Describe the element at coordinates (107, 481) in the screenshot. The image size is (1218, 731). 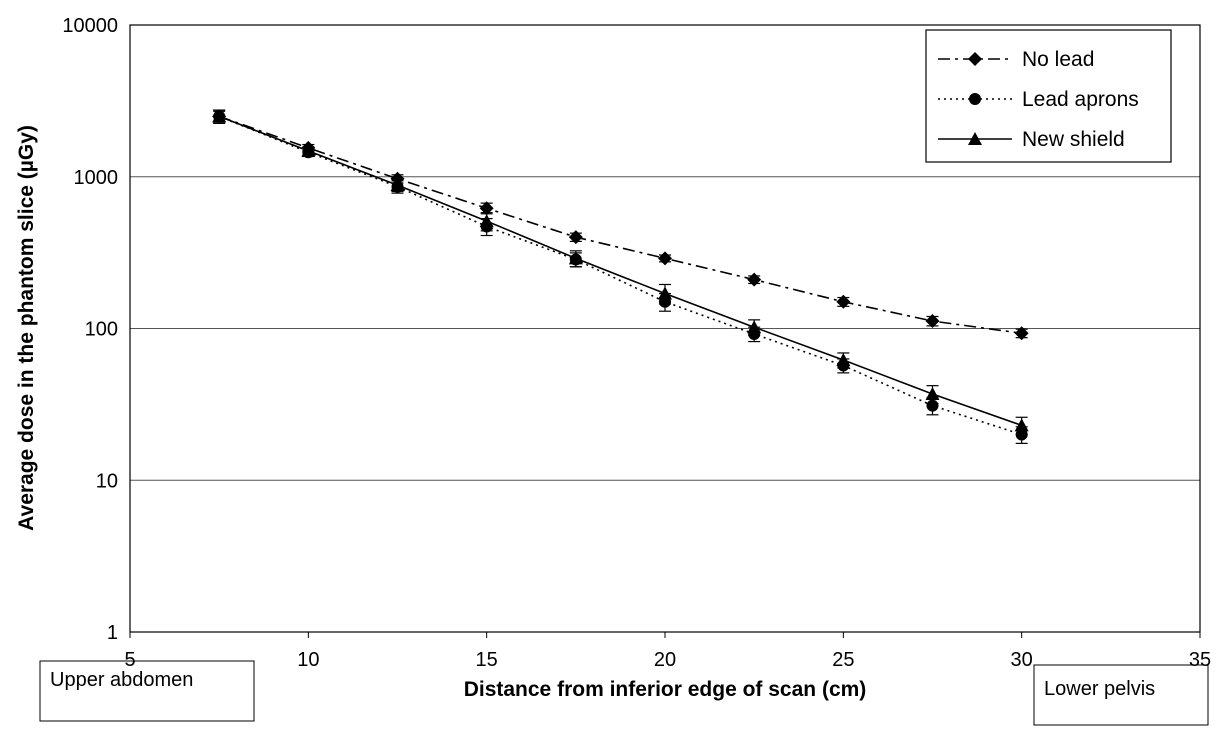
I see `y-tick-label-10: 10` at that location.